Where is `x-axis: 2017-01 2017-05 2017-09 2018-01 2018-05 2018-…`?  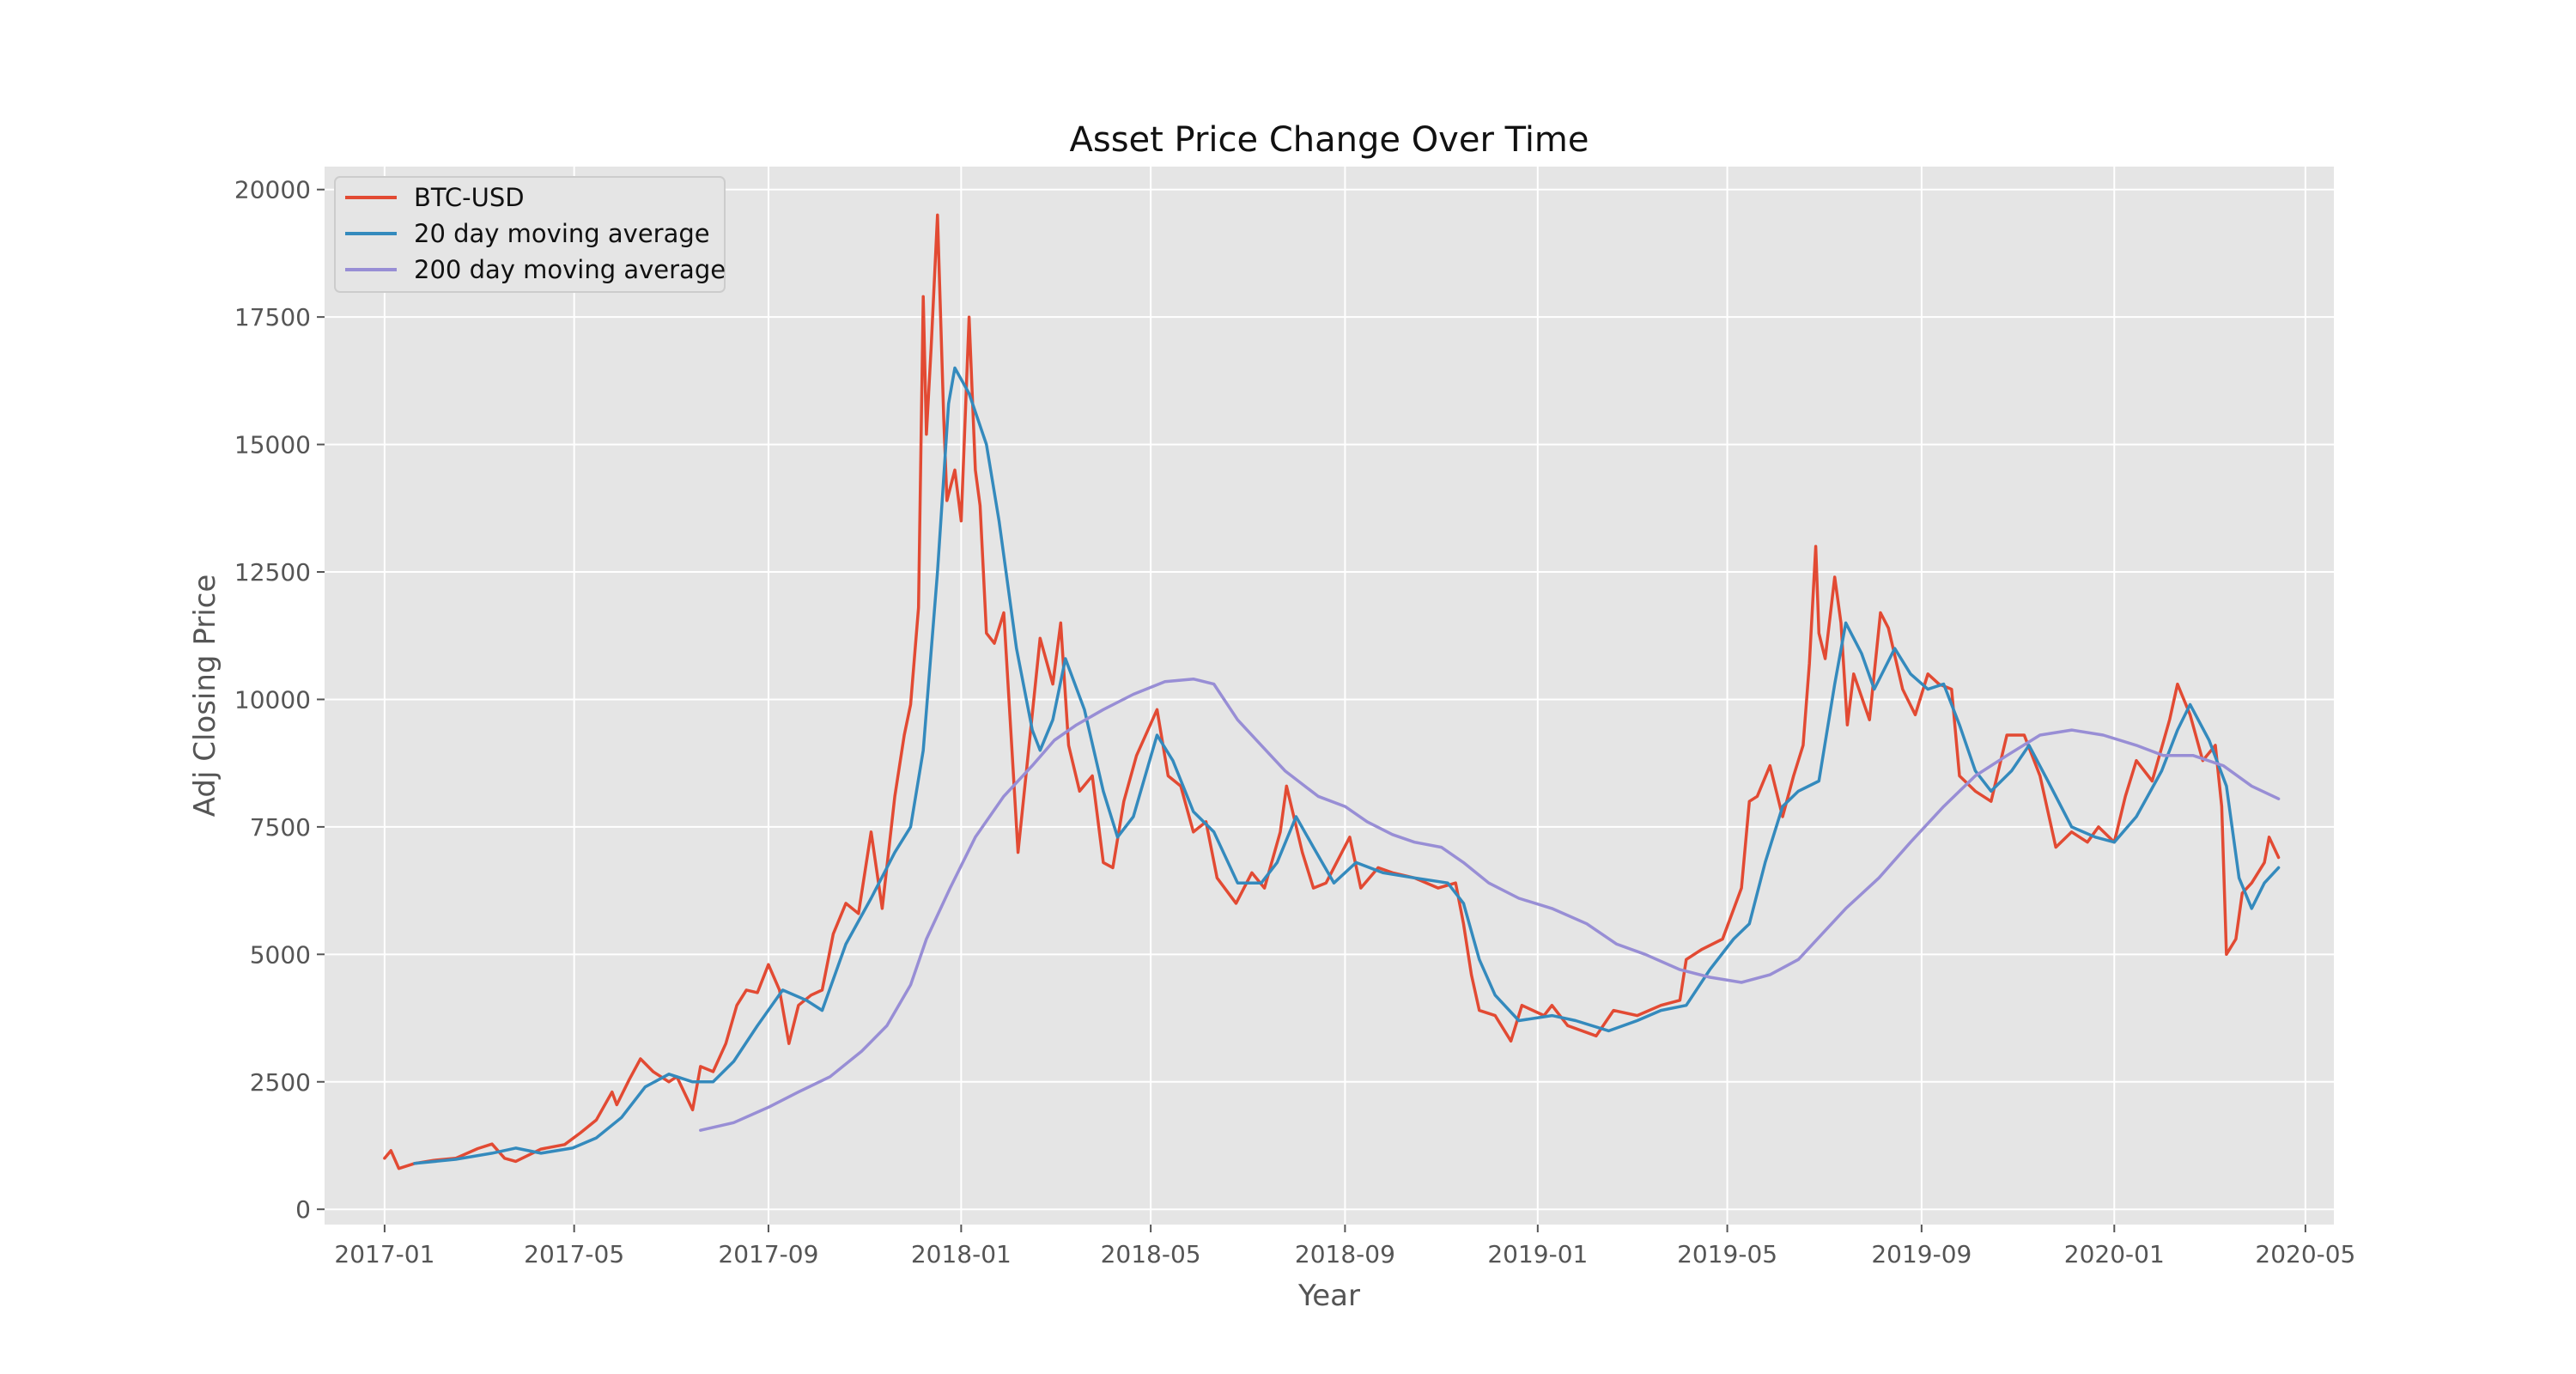
x-axis: 2017-01 2017-05 2017-09 2018-01 2018-05 2018-… is located at coordinates (1345, 1246).